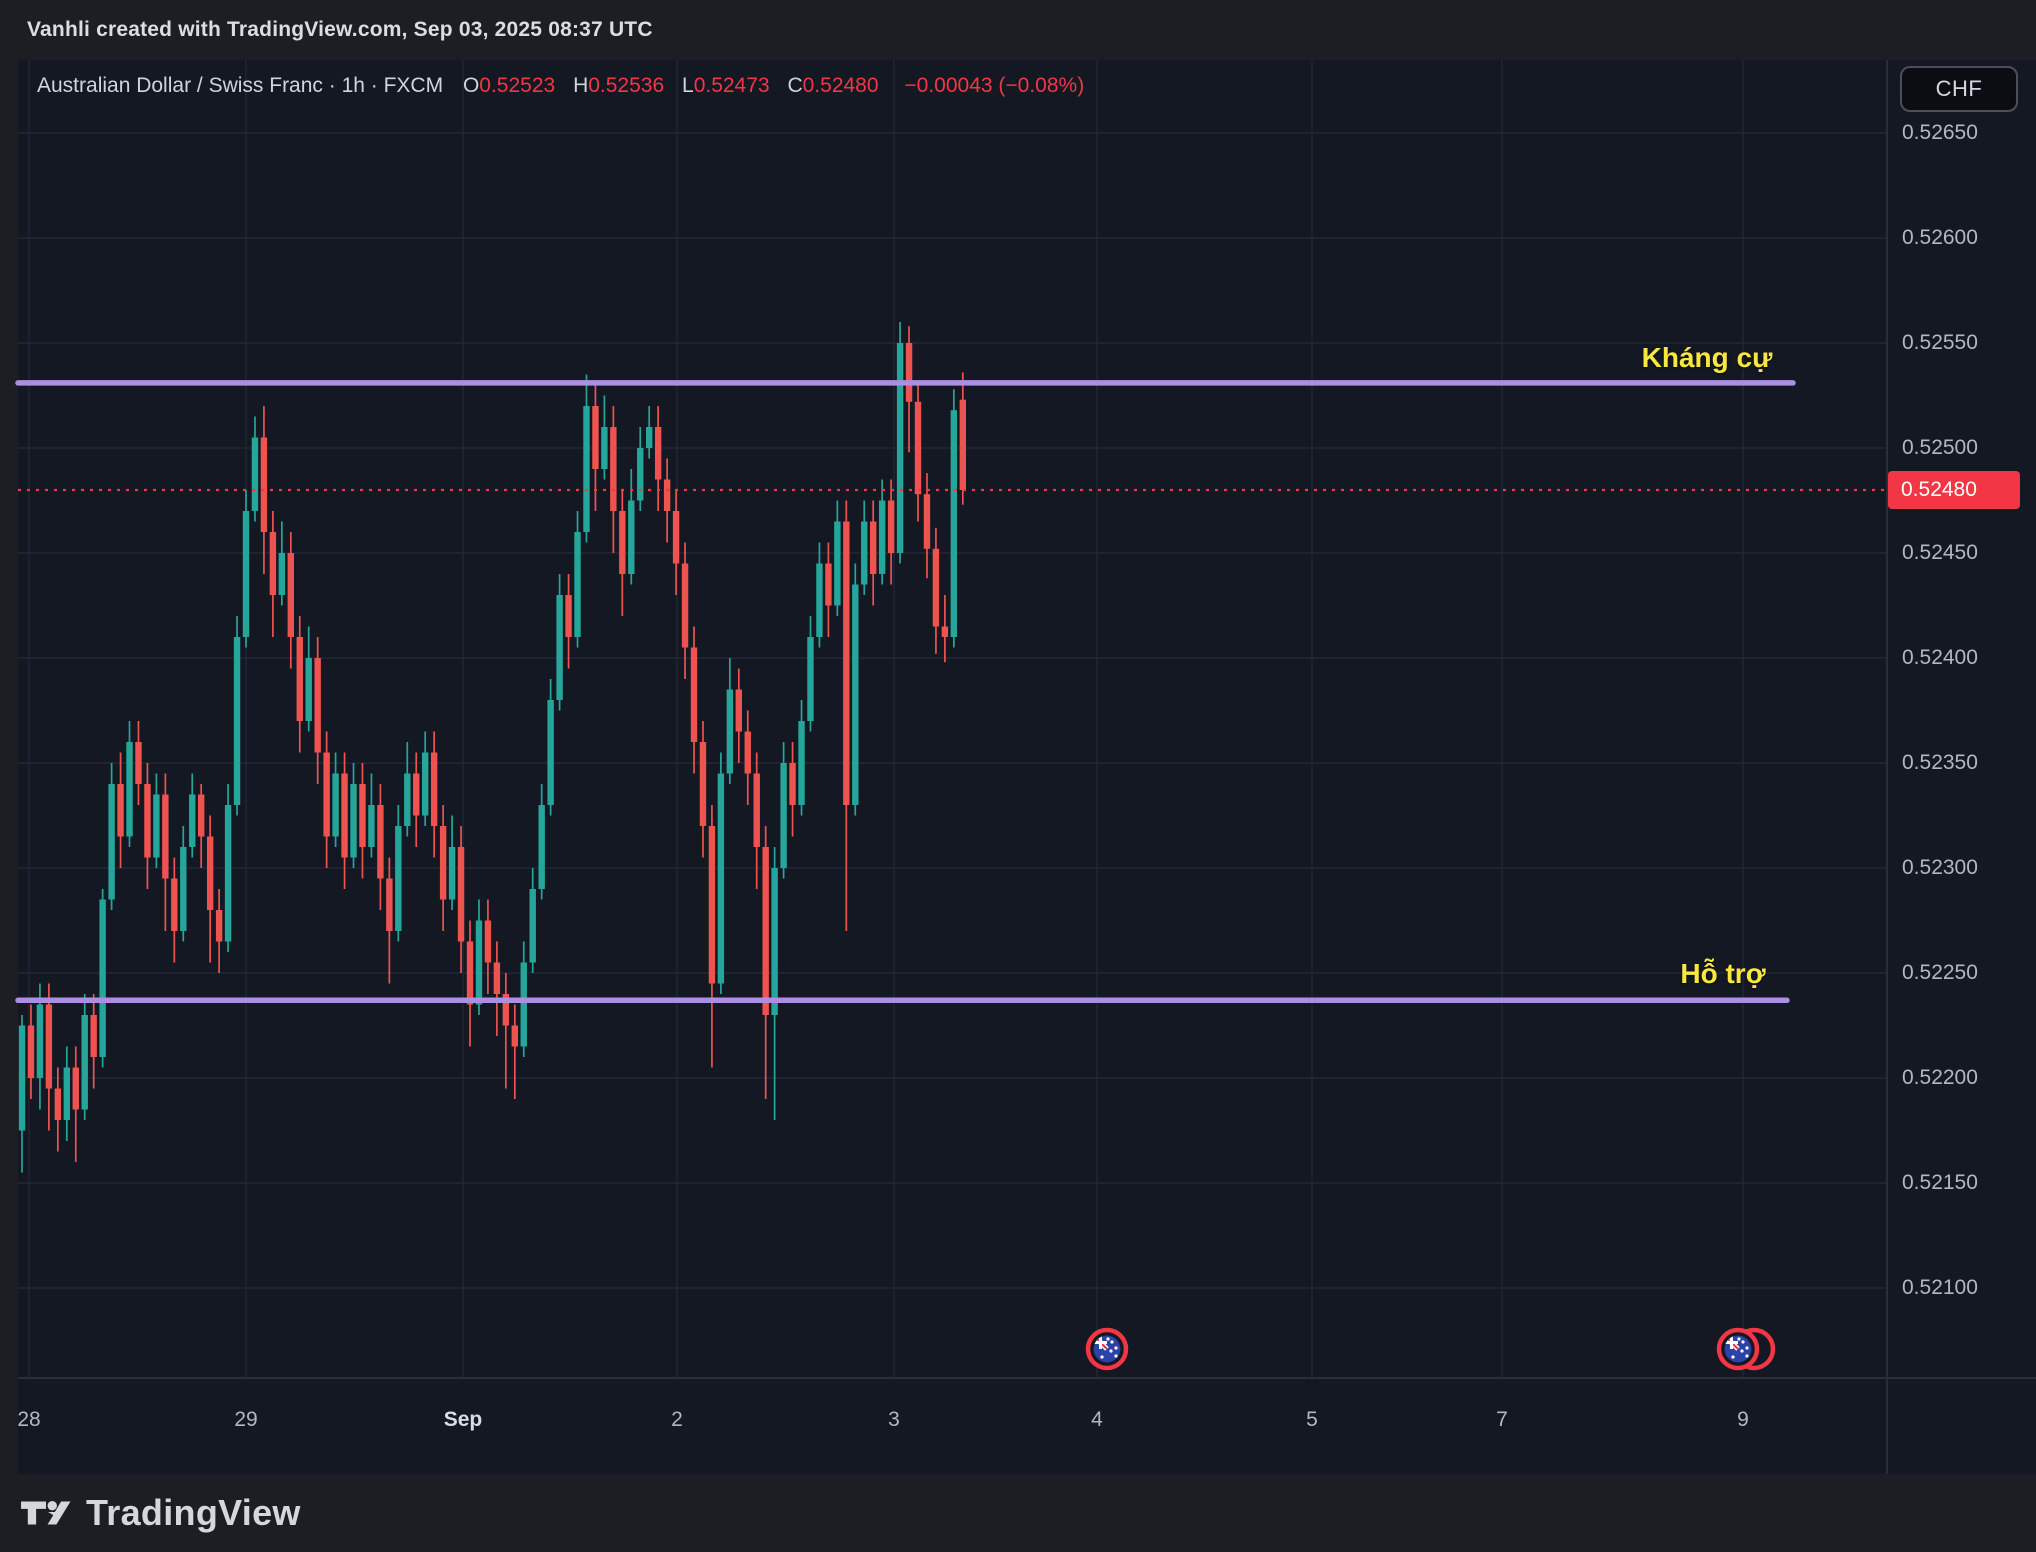  What do you see at coordinates (1743, 1419) in the screenshot?
I see `time-axis-label: 9` at bounding box center [1743, 1419].